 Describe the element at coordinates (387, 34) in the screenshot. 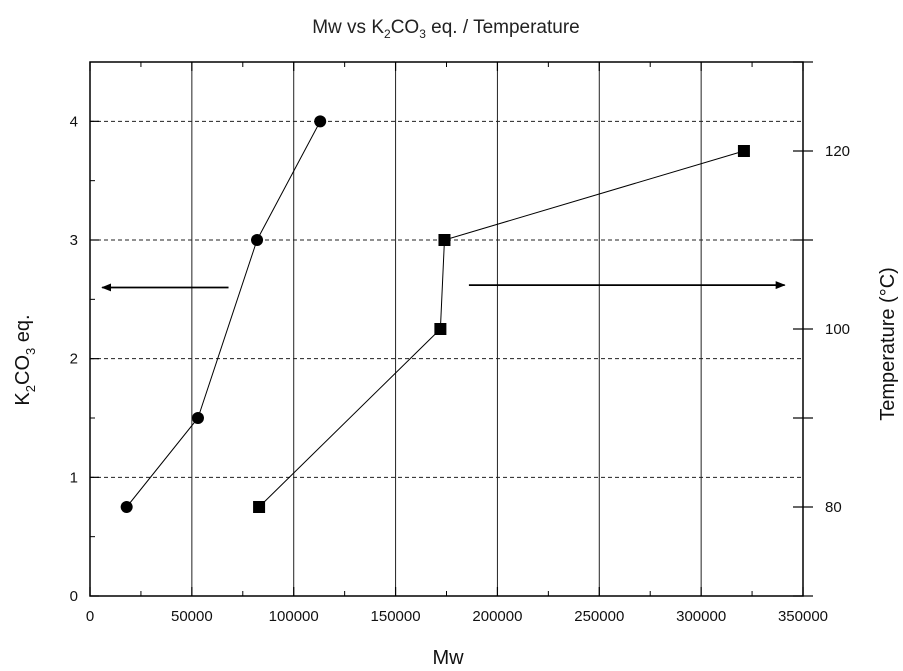

I see `title-sub-2: 2` at that location.